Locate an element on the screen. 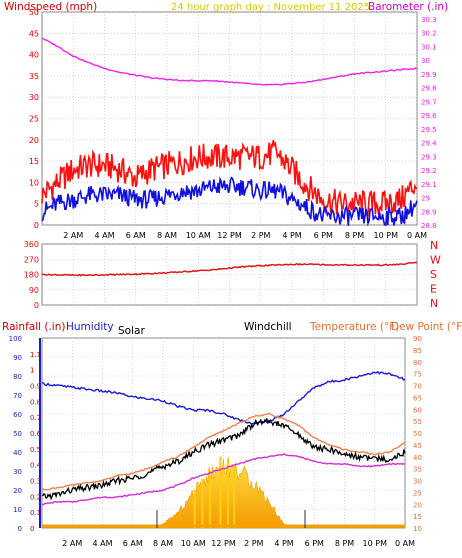  humidity-tick: 40 is located at coordinates (17, 453).